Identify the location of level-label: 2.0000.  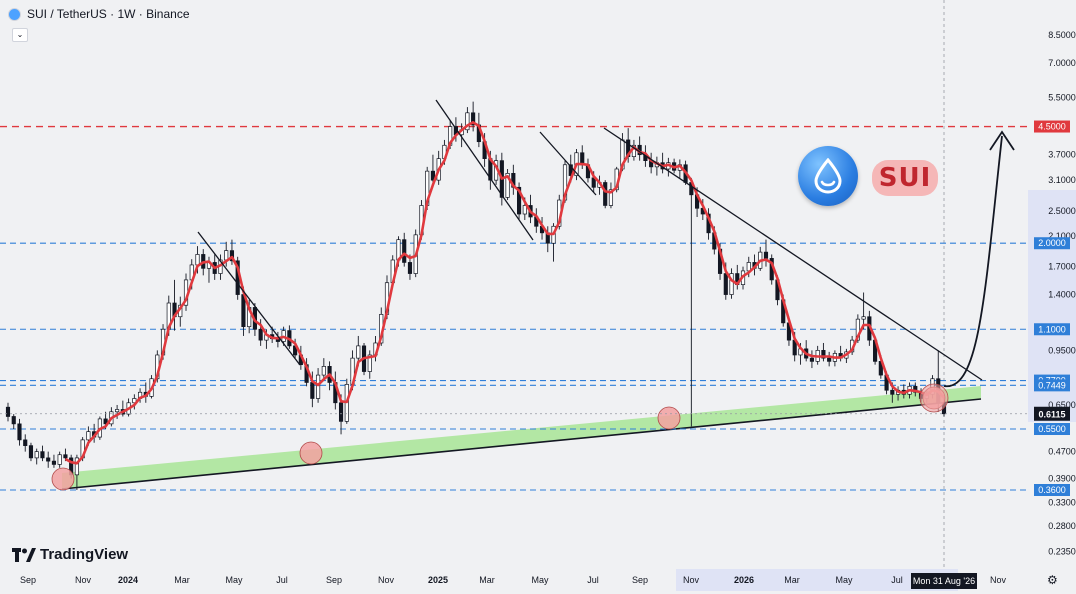
(1052, 243).